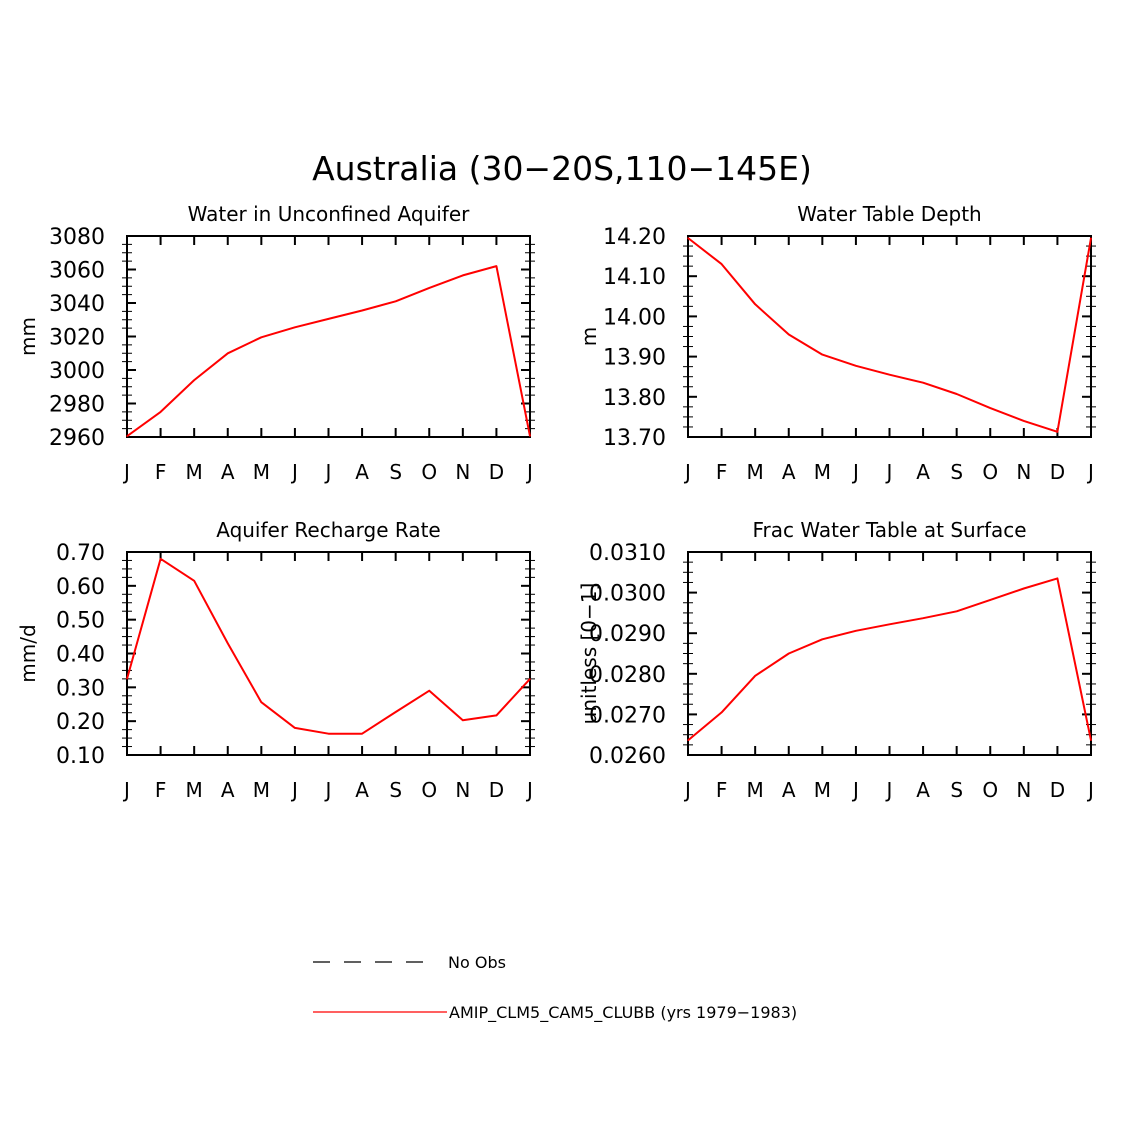 The image size is (1122, 1122). Describe the element at coordinates (627, 715) in the screenshot. I see `y-tick-label-frac-water-table: 0.0270` at that location.